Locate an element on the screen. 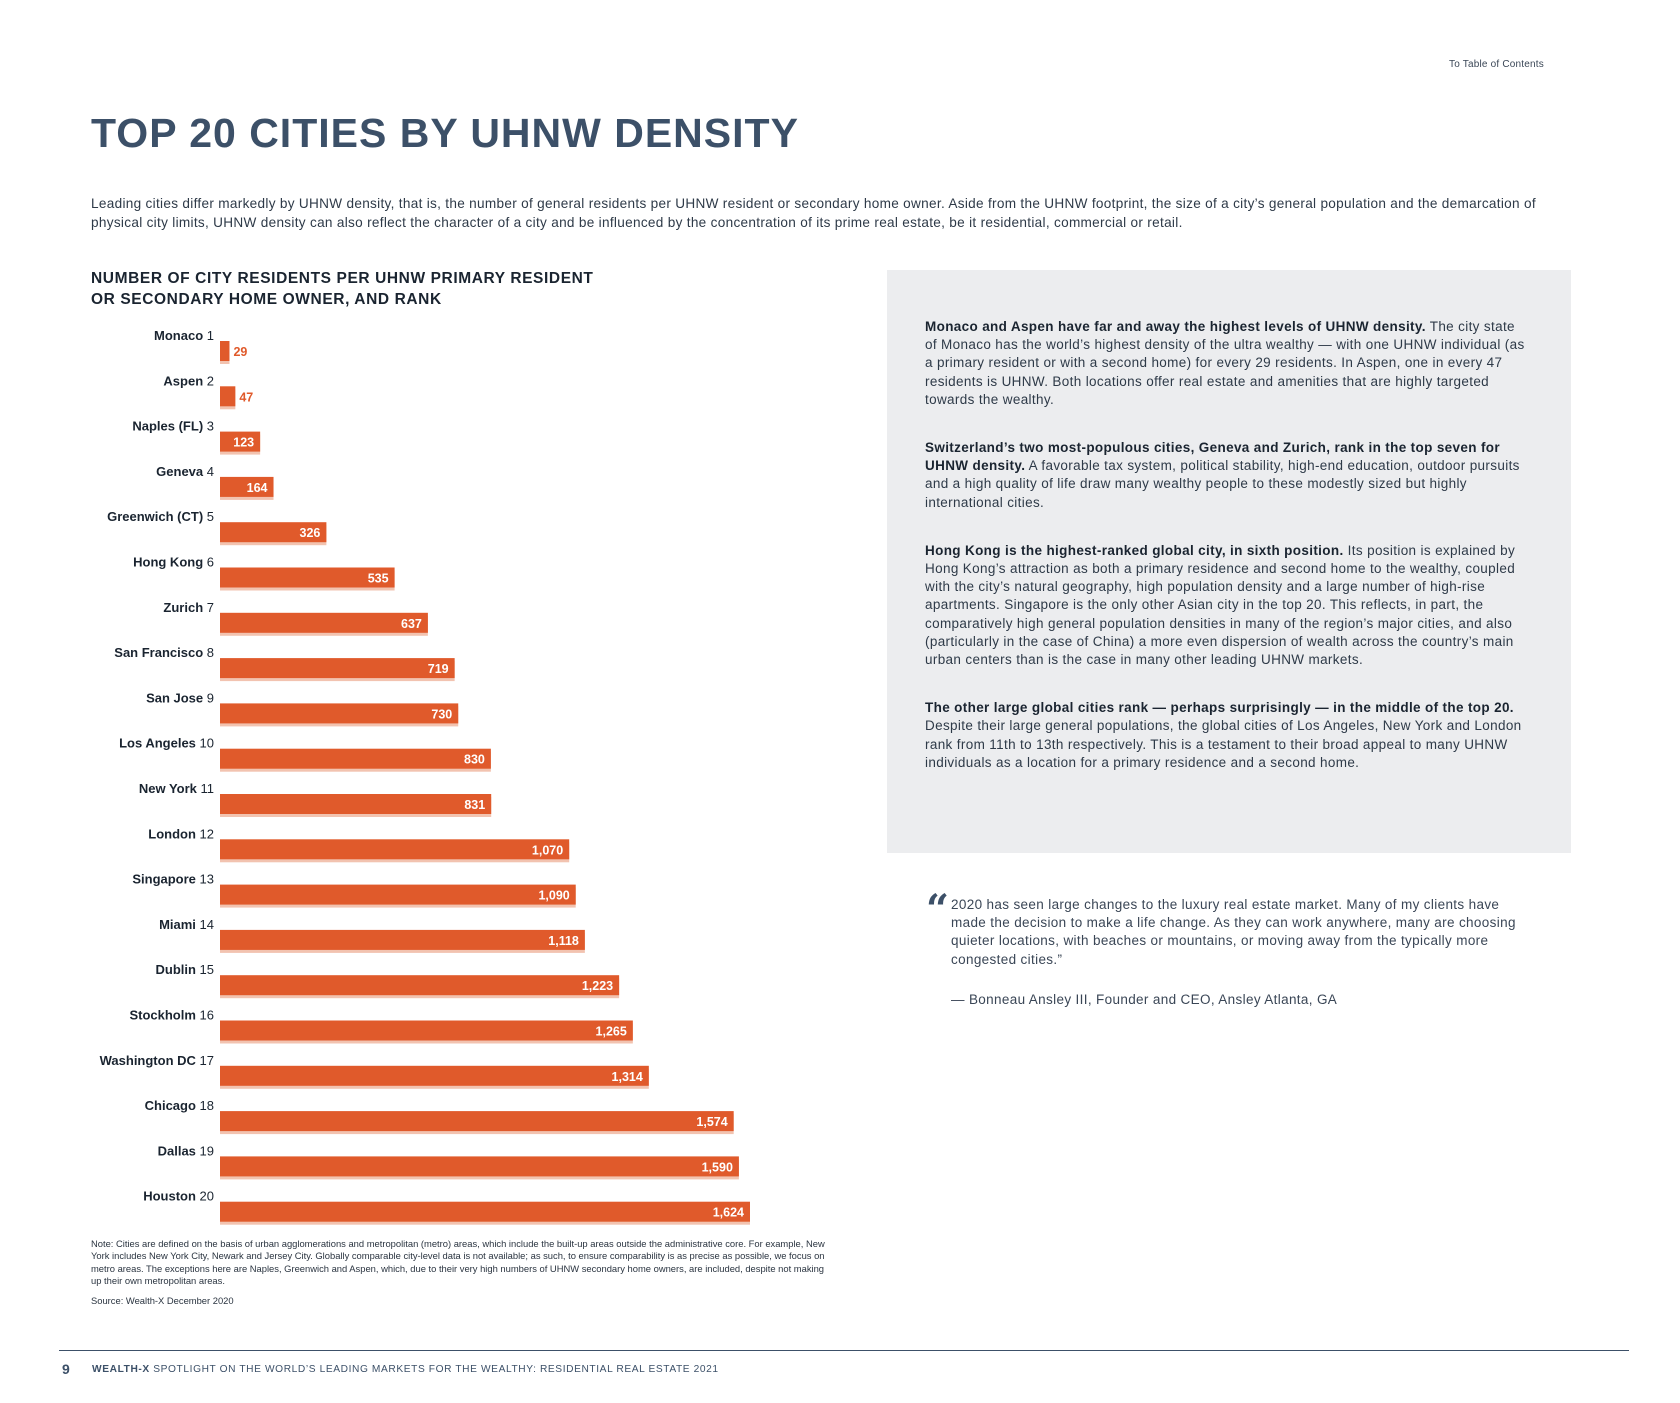 Image resolution: width=1680 pixels, height=1403 pixels. bar-value-label: 719 is located at coordinates (438, 669).